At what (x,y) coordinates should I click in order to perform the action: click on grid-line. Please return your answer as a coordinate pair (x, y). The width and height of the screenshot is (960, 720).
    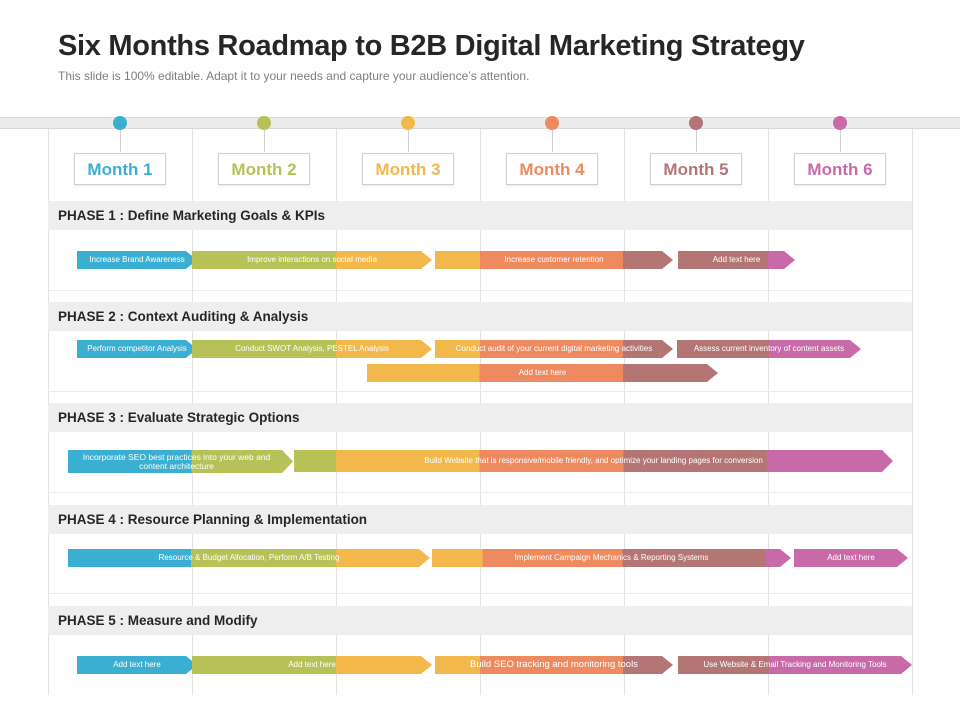
    Looking at the image, I should click on (912, 412).